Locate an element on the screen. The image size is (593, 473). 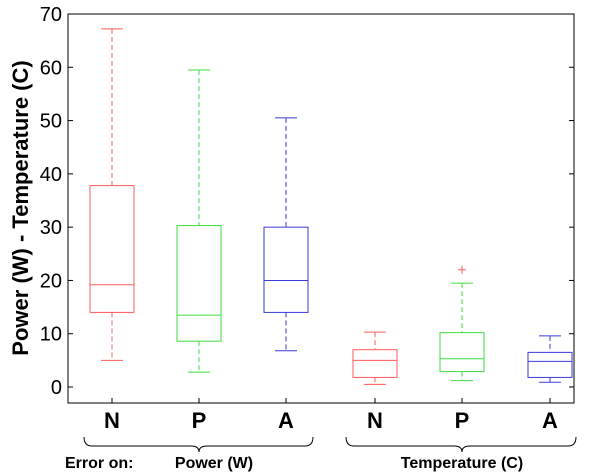
box-p-power is located at coordinates (199, 221).